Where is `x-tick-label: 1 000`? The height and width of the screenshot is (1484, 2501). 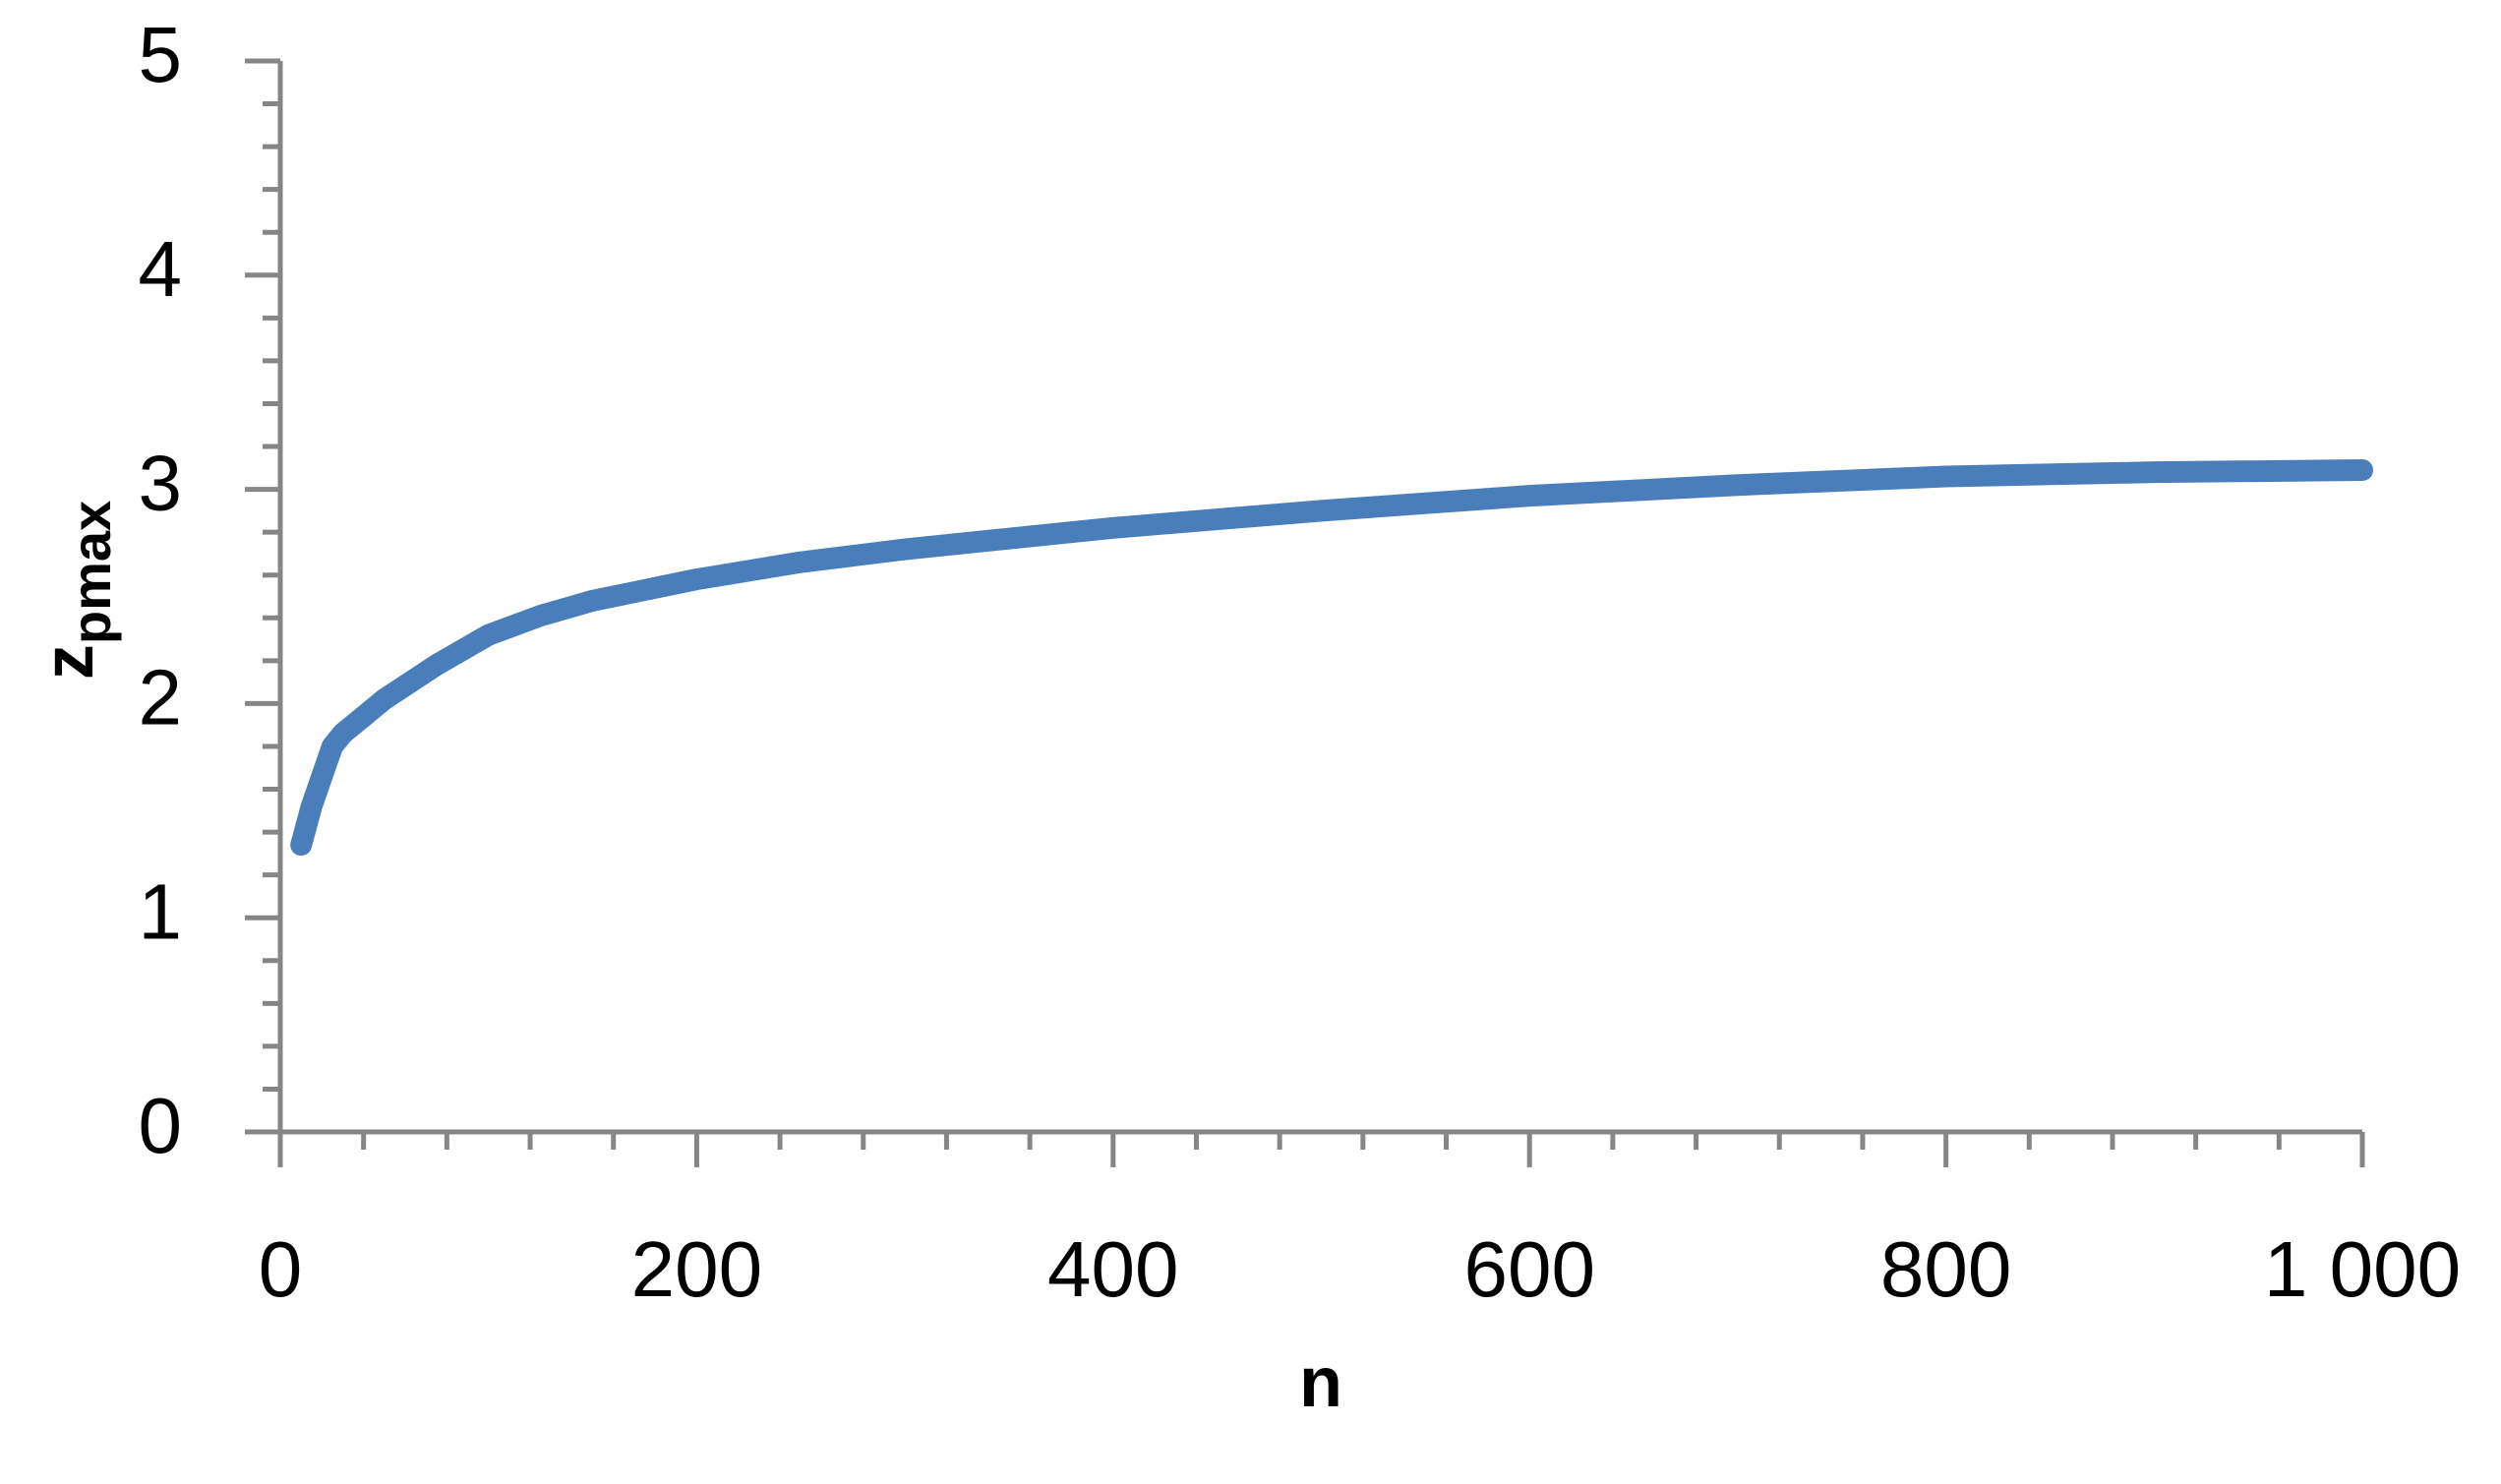
x-tick-label: 1 000 is located at coordinates (2362, 1269).